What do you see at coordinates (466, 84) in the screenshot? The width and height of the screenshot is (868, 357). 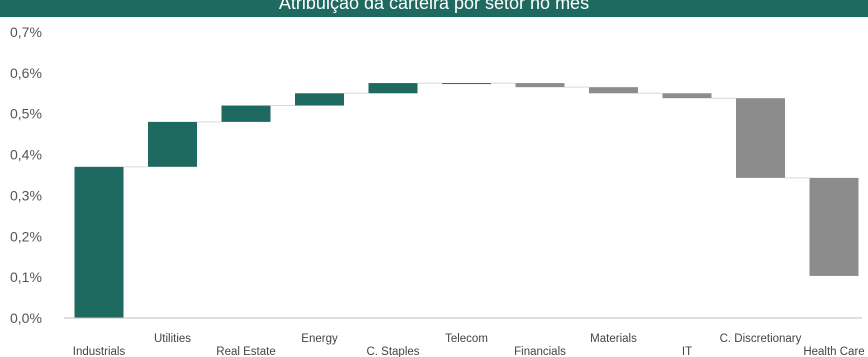 I see `bar-telecom` at bounding box center [466, 84].